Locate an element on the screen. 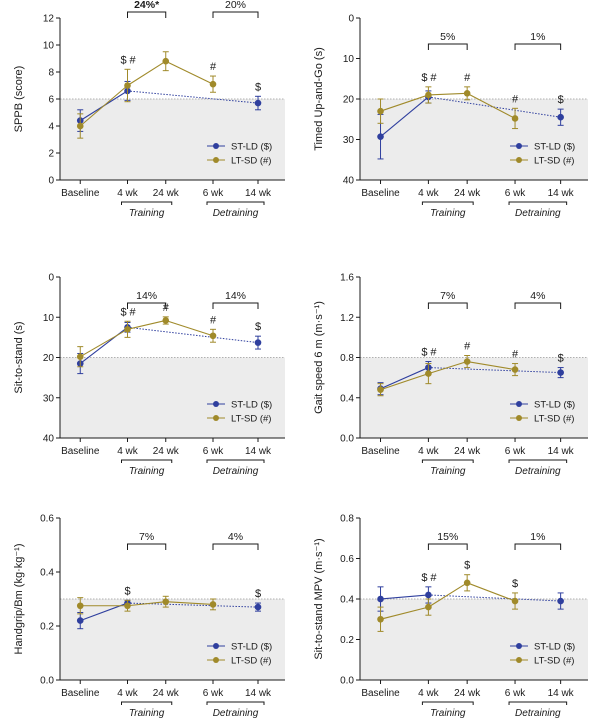  y-tick-label: 20 is located at coordinates (49, 358).